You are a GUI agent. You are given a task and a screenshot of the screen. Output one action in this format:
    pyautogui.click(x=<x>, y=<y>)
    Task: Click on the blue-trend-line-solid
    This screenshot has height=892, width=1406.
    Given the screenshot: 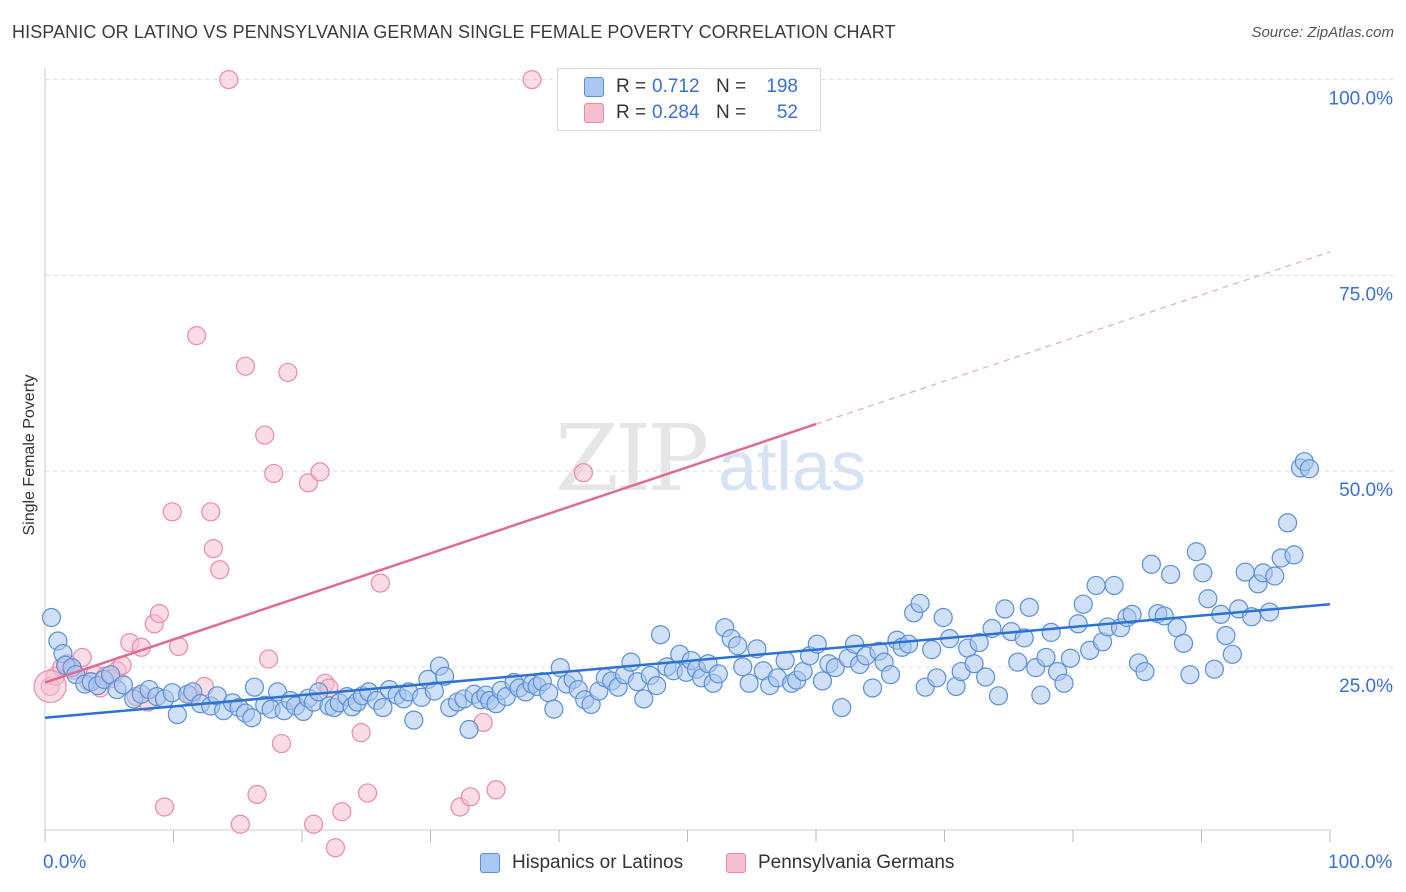 What is the action you would take?
    pyautogui.click(x=687, y=660)
    